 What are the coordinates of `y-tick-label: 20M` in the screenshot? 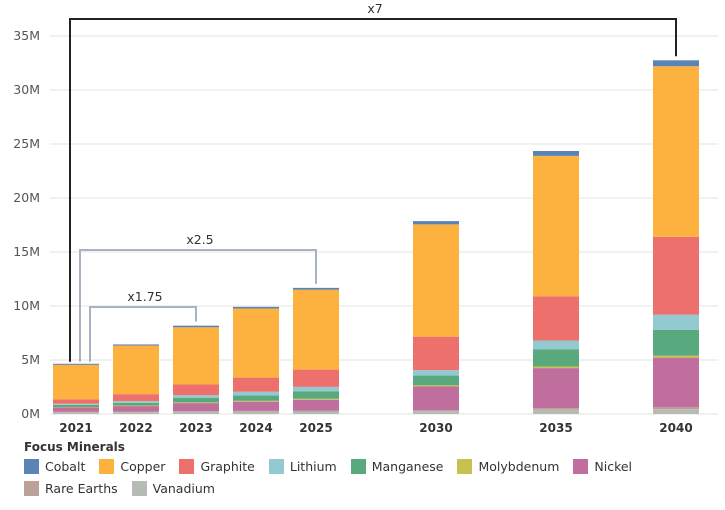 It's located at (26, 197).